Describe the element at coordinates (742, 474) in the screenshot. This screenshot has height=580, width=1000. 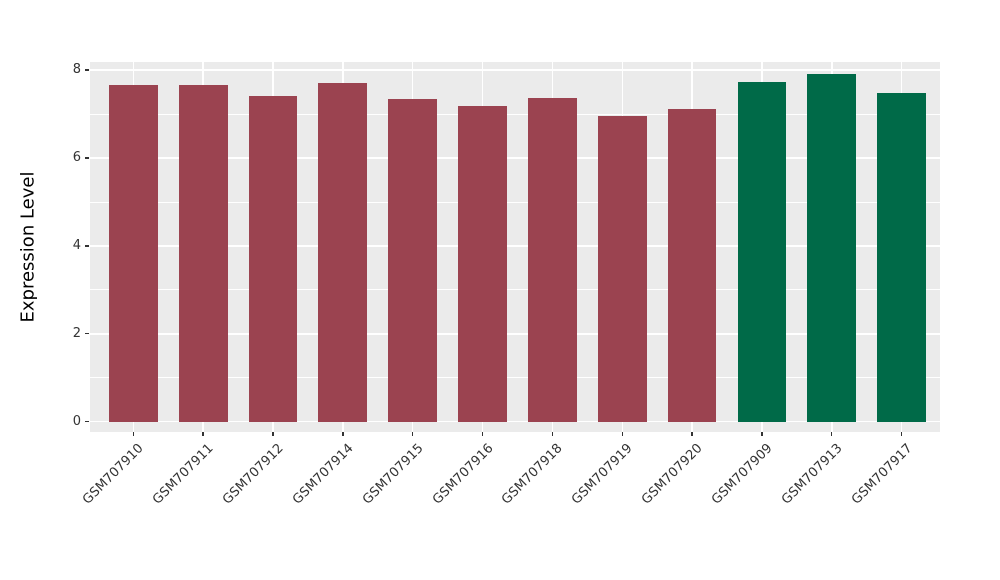
I see `x-tick-label: GSM707909` at that location.